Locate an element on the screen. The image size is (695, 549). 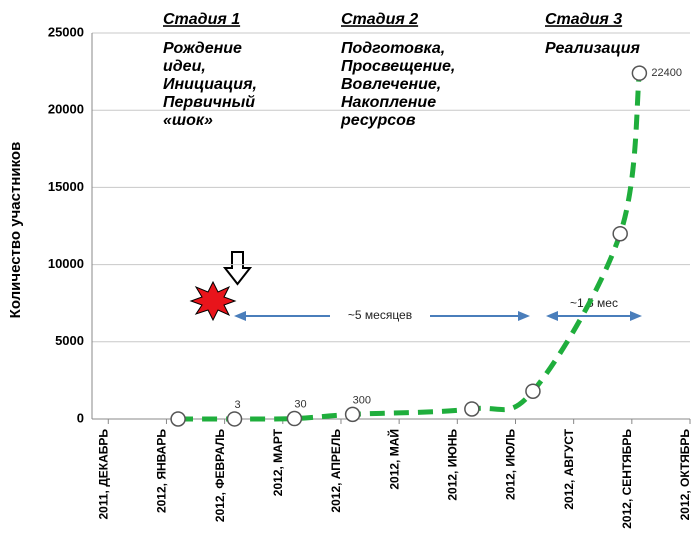
y-tick-label: 5000 is located at coordinates (69, 340).